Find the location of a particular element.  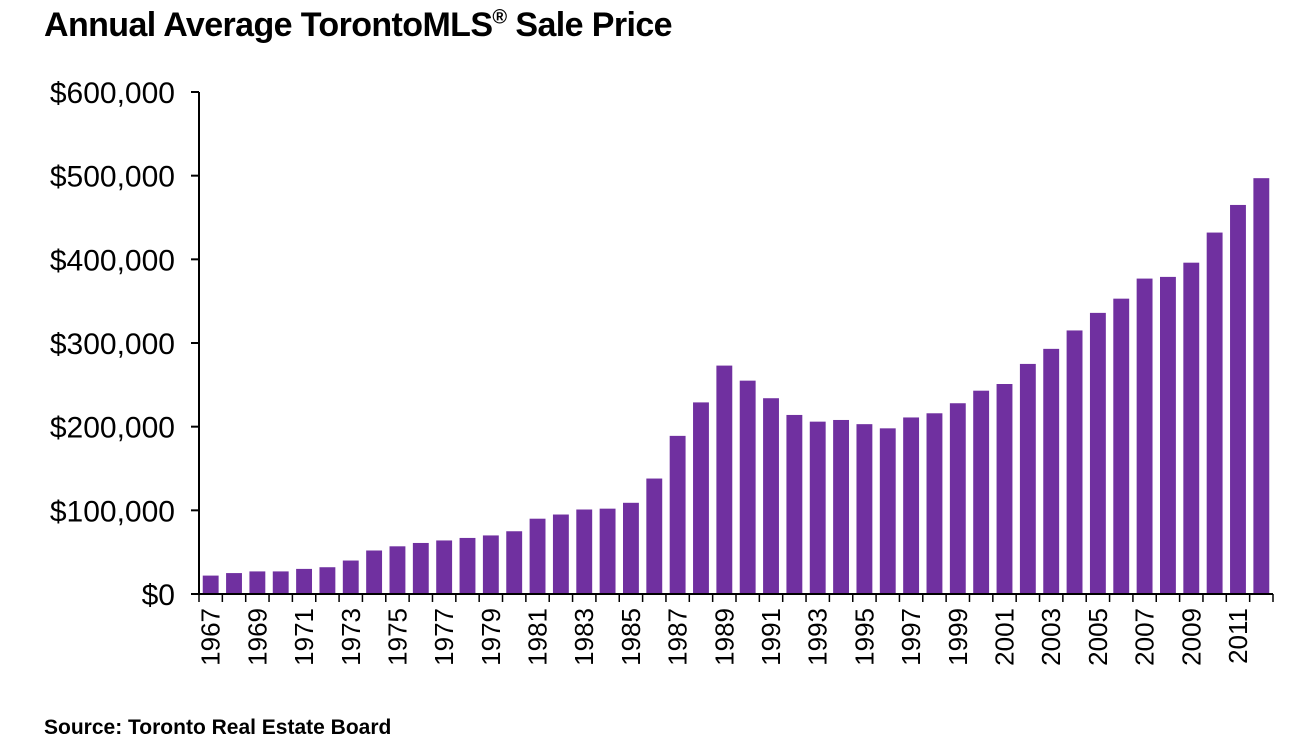

bar-2007 is located at coordinates (1144, 436).